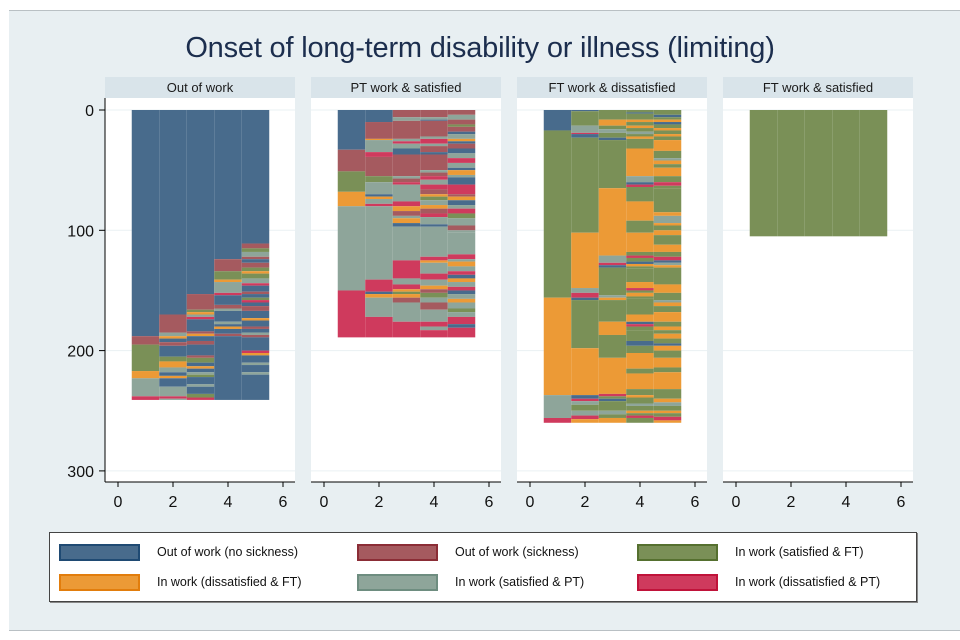 The width and height of the screenshot is (960, 640). Describe the element at coordinates (818, 294) in the screenshot. I see `panel-3: FT work & satisfied 0 2 4 6` at that location.